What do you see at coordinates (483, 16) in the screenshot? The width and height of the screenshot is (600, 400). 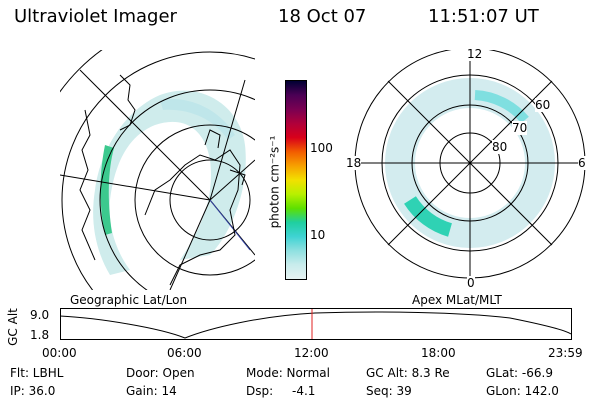 I see `header-time: 11:51:07 UT` at bounding box center [483, 16].